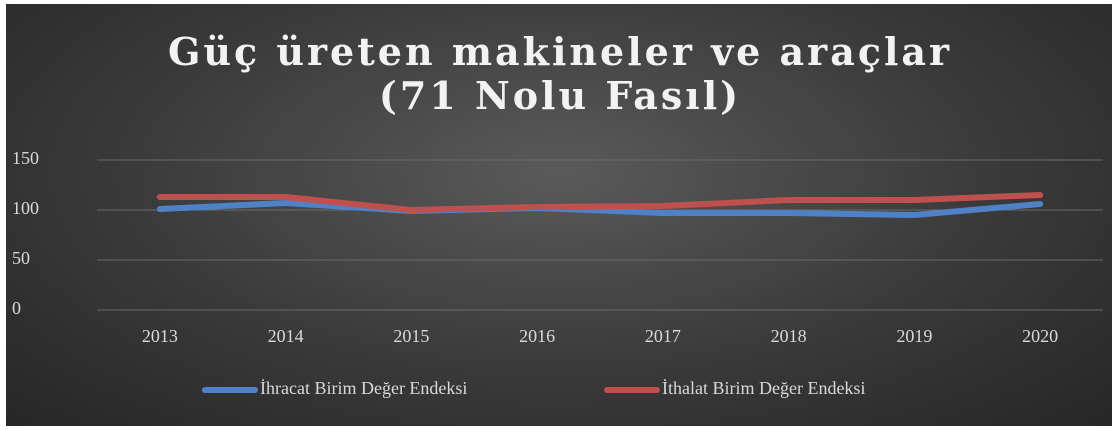 Image resolution: width=1120 pixels, height=430 pixels. I want to click on x-tick-label: 2017, so click(663, 336).